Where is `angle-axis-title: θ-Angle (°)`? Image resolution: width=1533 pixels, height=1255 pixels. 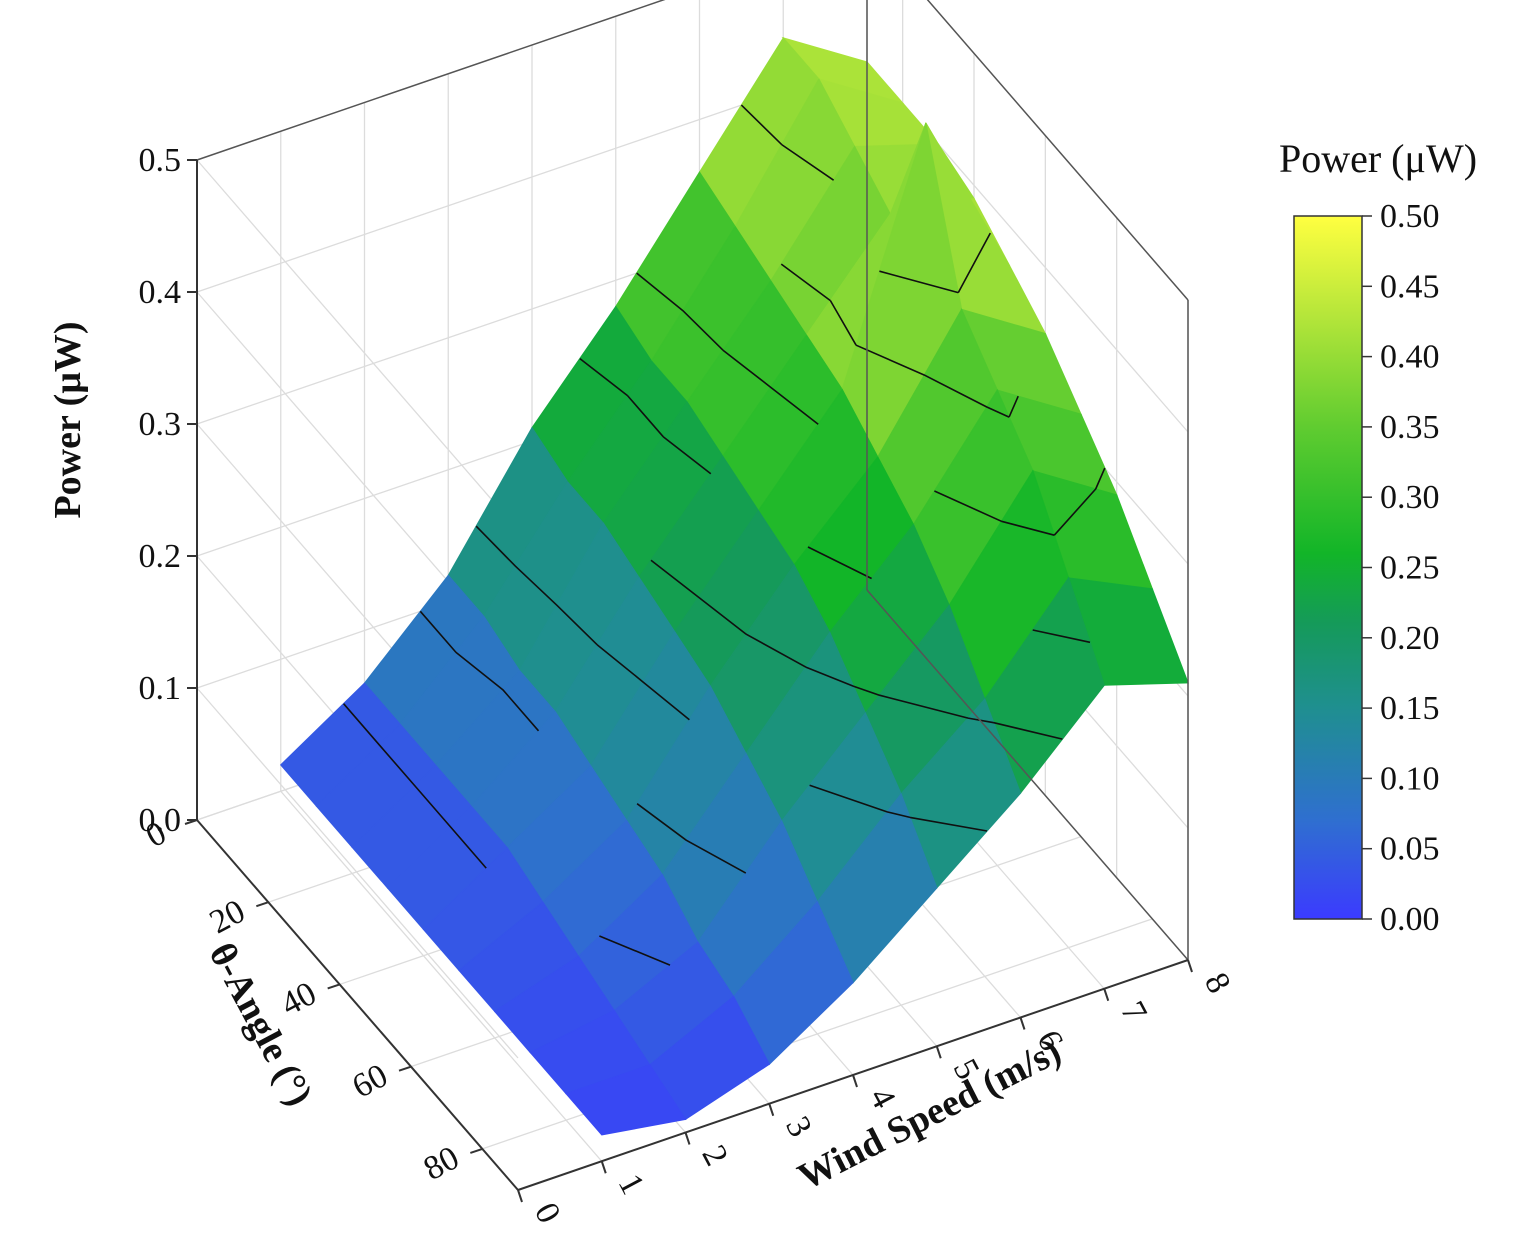
angle-axis-title: θ-Angle (°) is located at coordinates (260, 1024).